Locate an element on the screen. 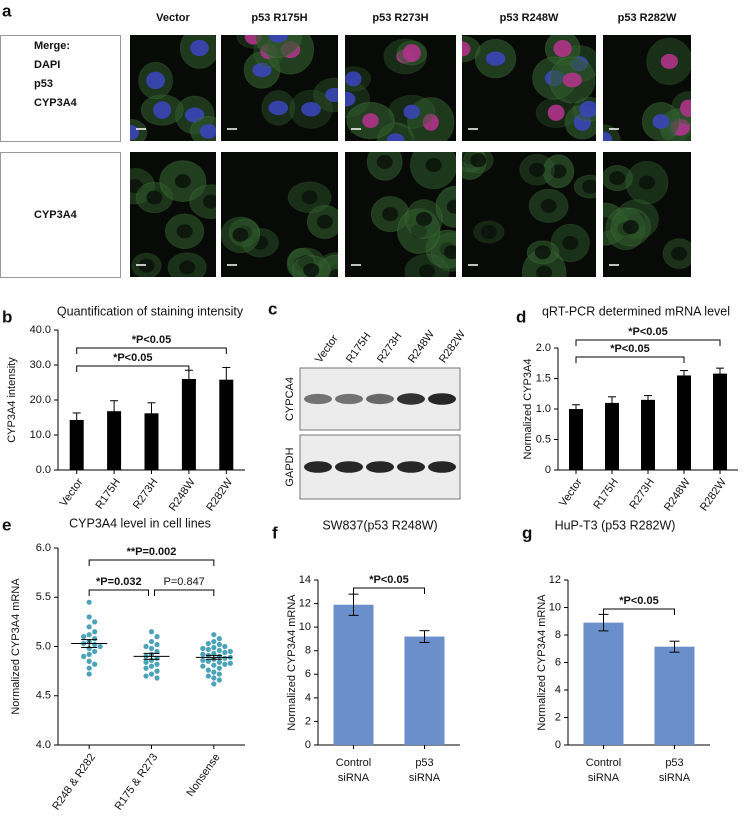 The width and height of the screenshot is (754, 833). column-header: p53 R175H is located at coordinates (279, 18).